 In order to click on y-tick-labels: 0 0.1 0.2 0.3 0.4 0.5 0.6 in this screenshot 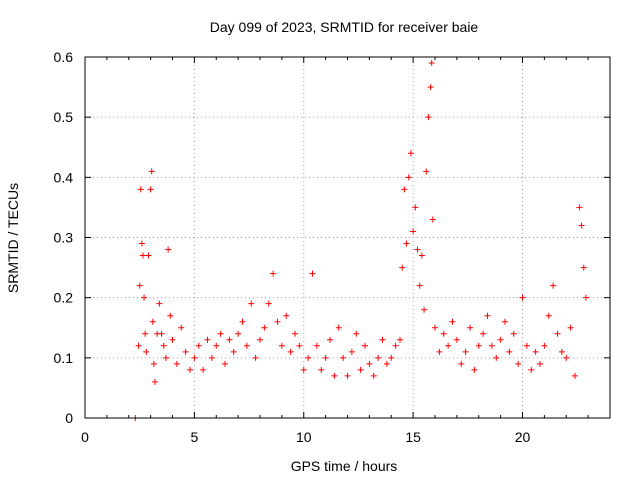, I will do `click(64, 237)`.